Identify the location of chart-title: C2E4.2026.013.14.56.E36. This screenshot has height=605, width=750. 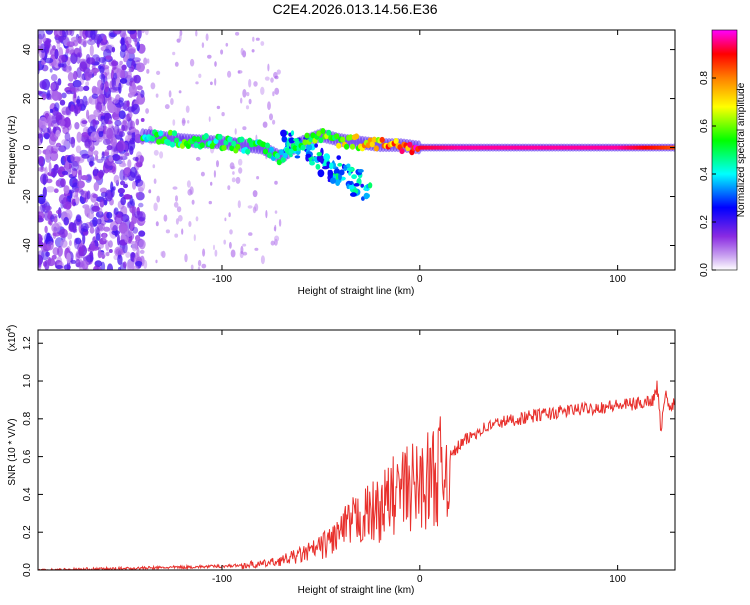
(354, 9).